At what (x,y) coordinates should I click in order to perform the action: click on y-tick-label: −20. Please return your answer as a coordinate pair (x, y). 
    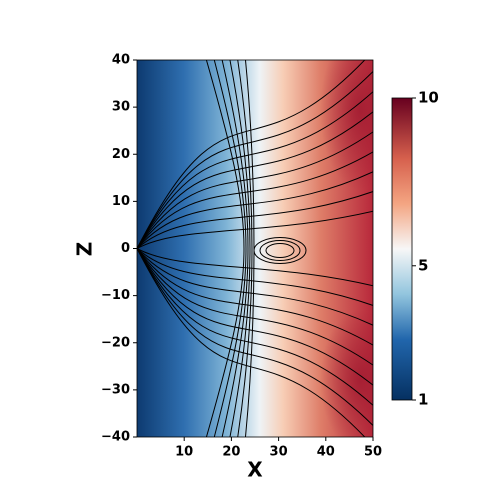
    Looking at the image, I should click on (115, 342).